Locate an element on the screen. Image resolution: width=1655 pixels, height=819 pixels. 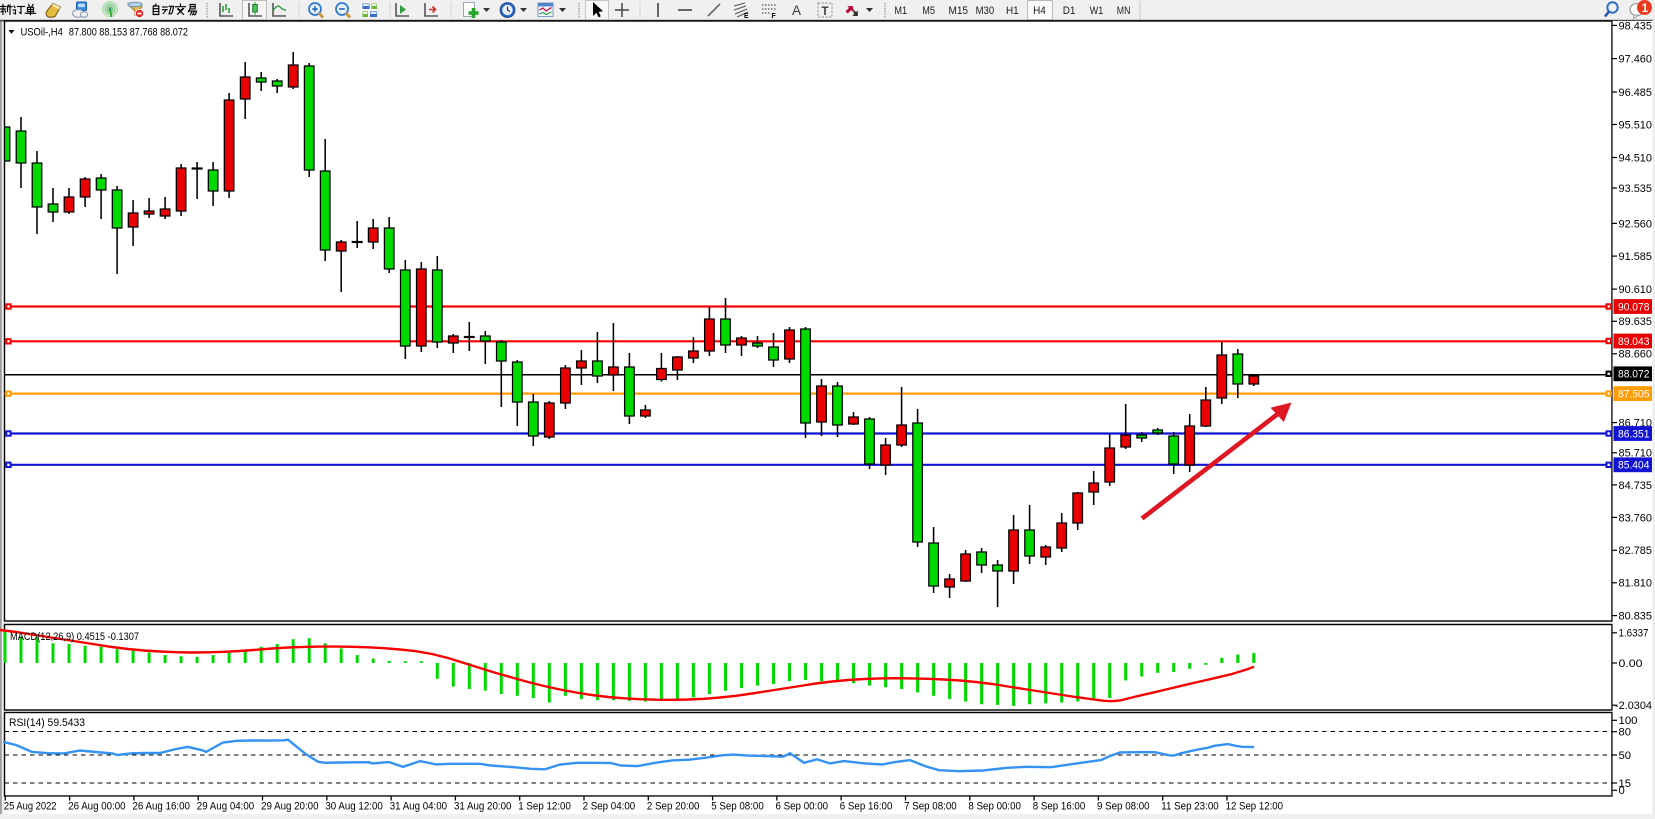
svg-text: 30 Aug 12:00 is located at coordinates (353, 807).